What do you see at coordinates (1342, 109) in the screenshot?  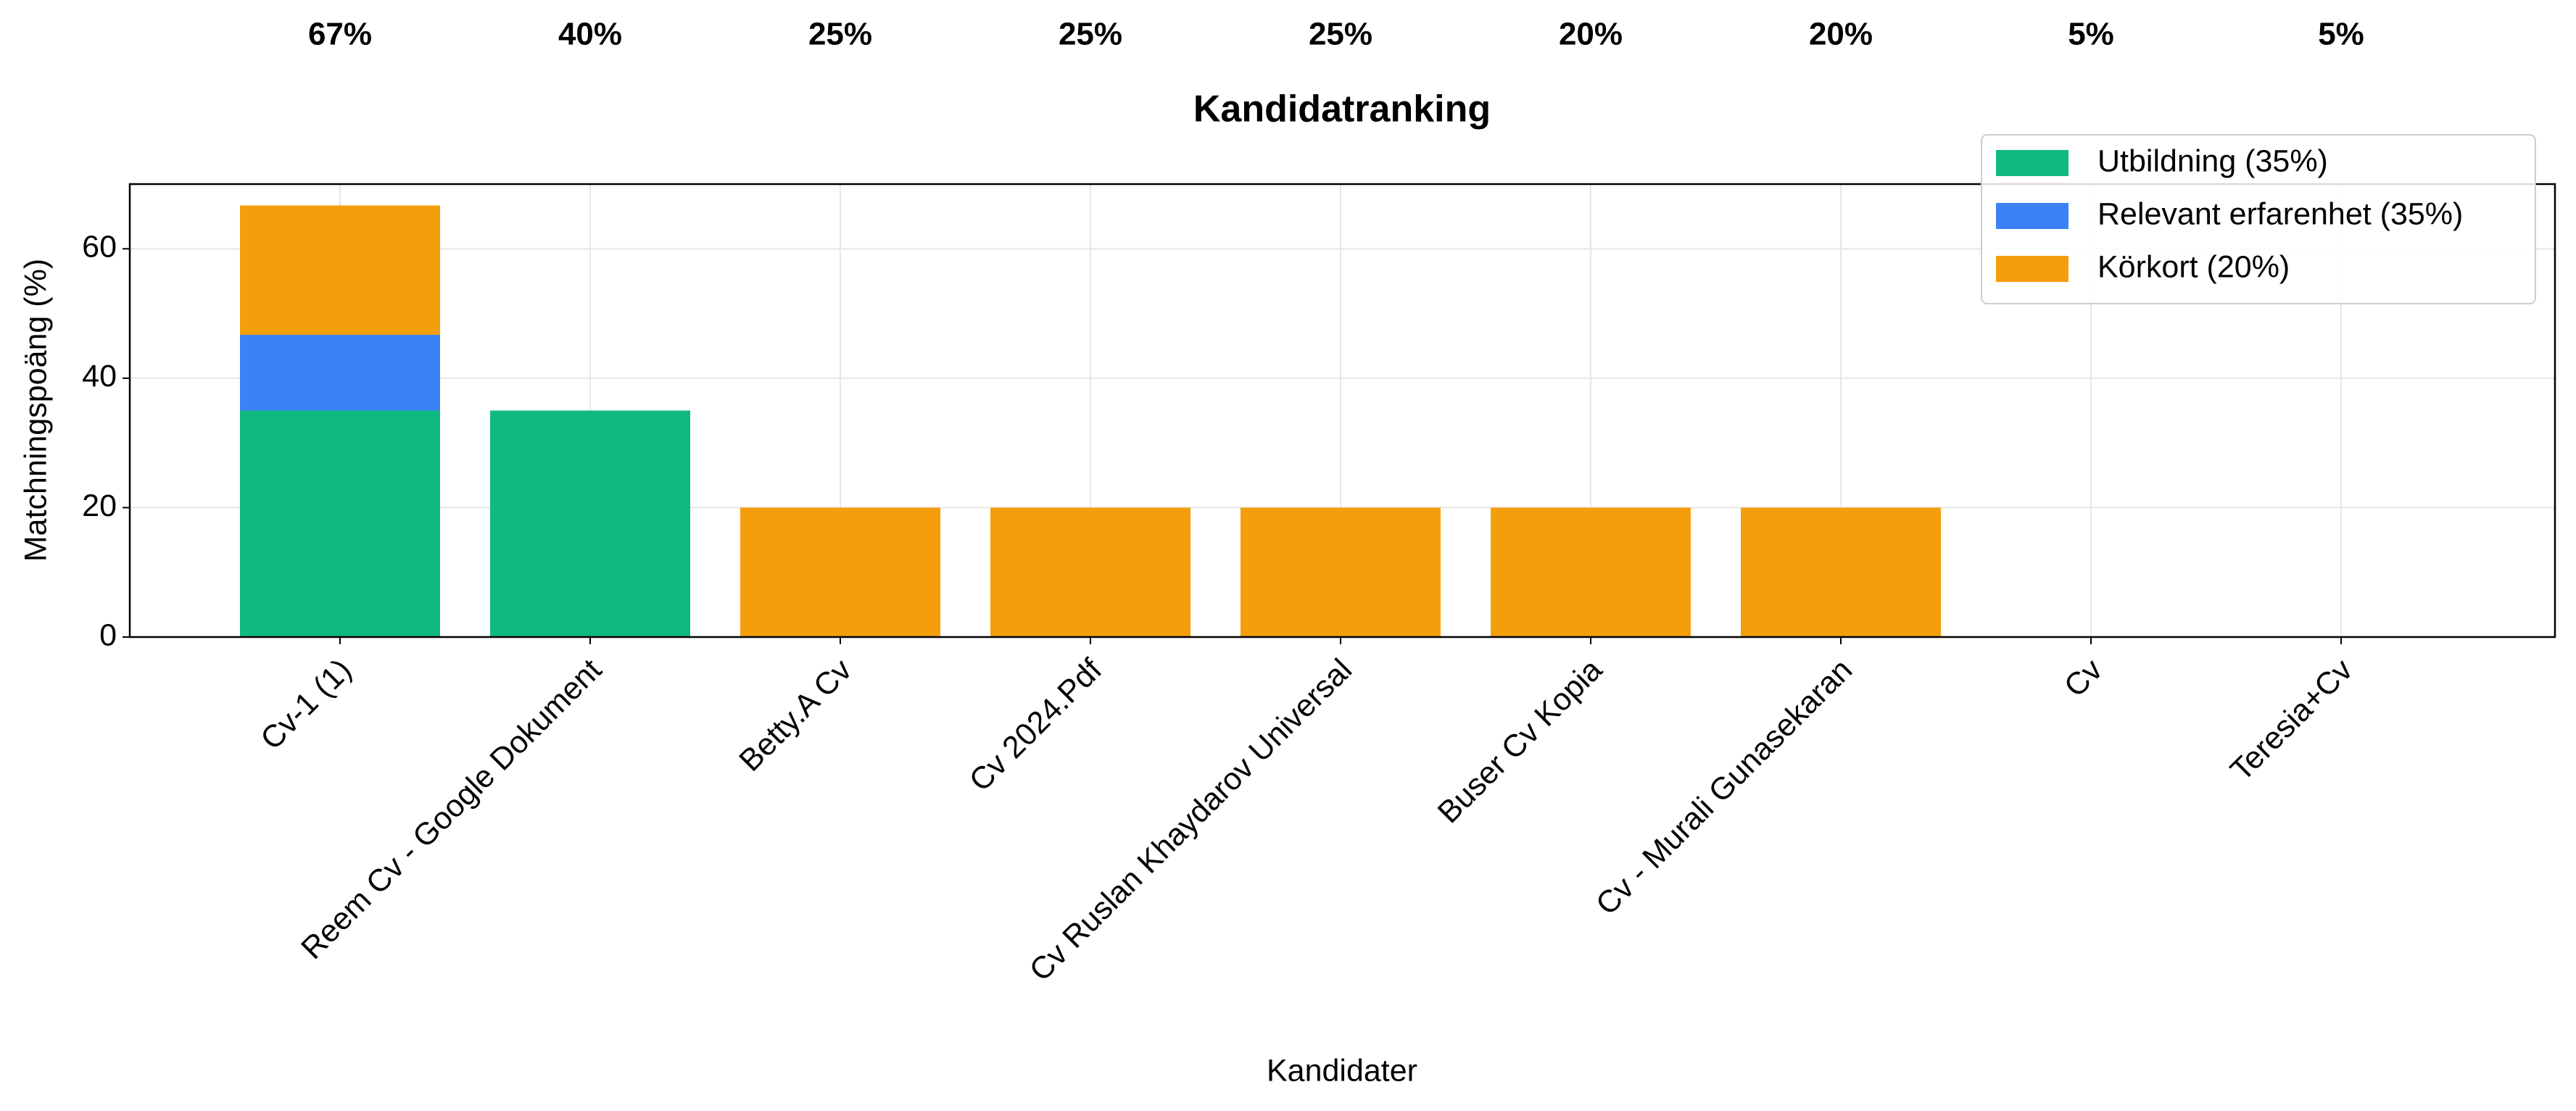 I see `chart-title: Kandidatranking` at bounding box center [1342, 109].